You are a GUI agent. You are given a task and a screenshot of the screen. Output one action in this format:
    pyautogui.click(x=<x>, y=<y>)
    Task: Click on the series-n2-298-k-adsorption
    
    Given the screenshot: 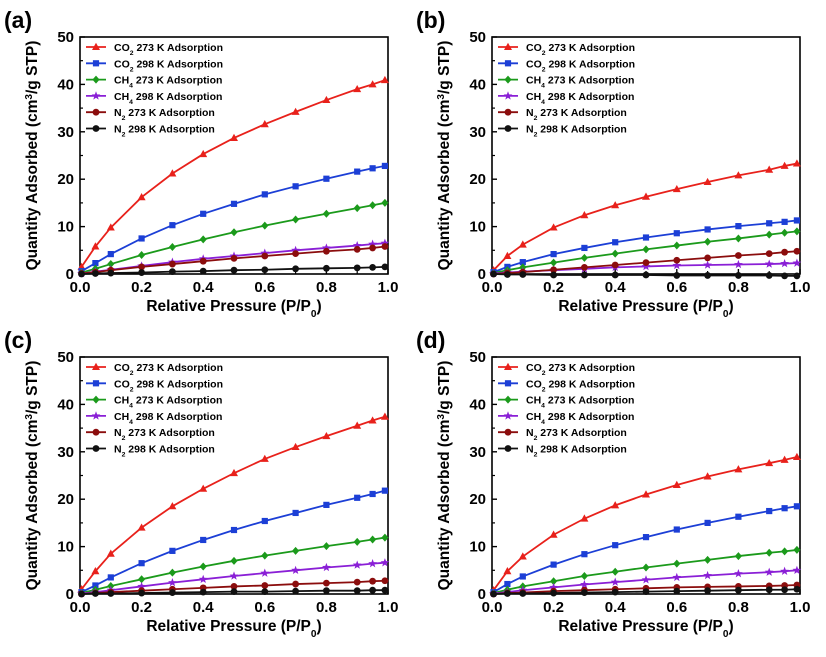 What is the action you would take?
    pyautogui.click(x=645, y=275)
    